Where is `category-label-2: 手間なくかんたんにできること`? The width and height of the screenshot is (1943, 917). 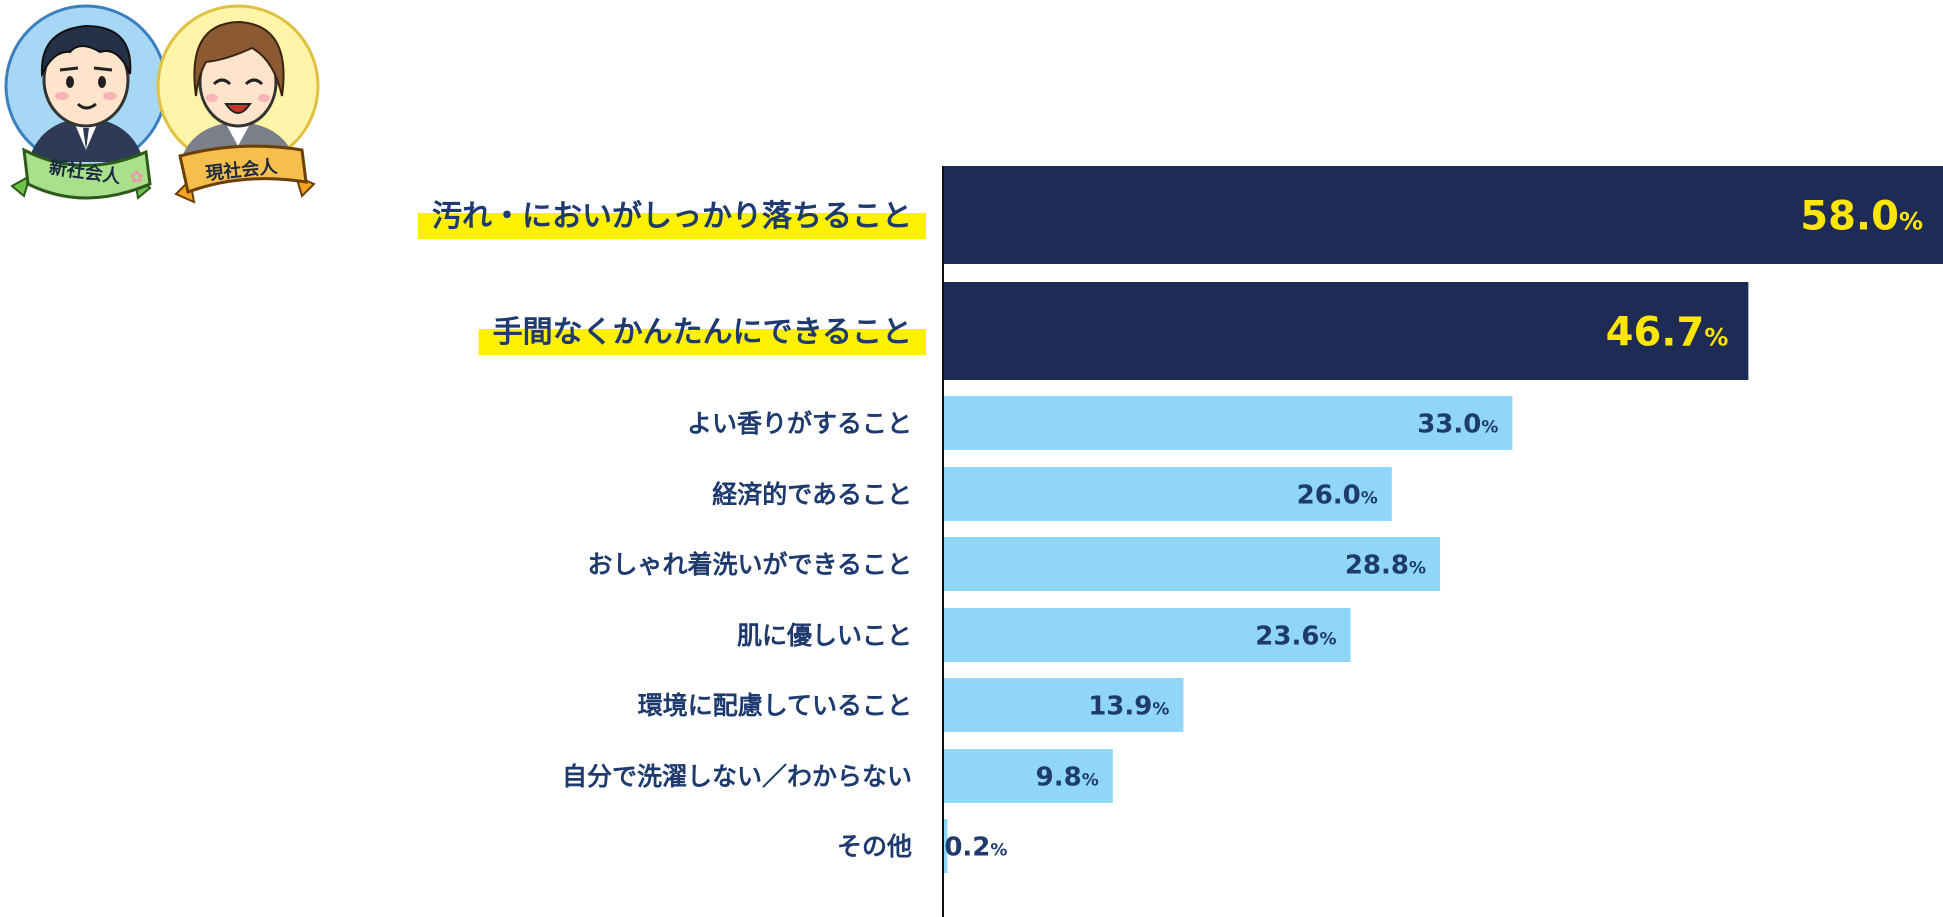 category-label-2: 手間なくかんたんにできること is located at coordinates (702, 332).